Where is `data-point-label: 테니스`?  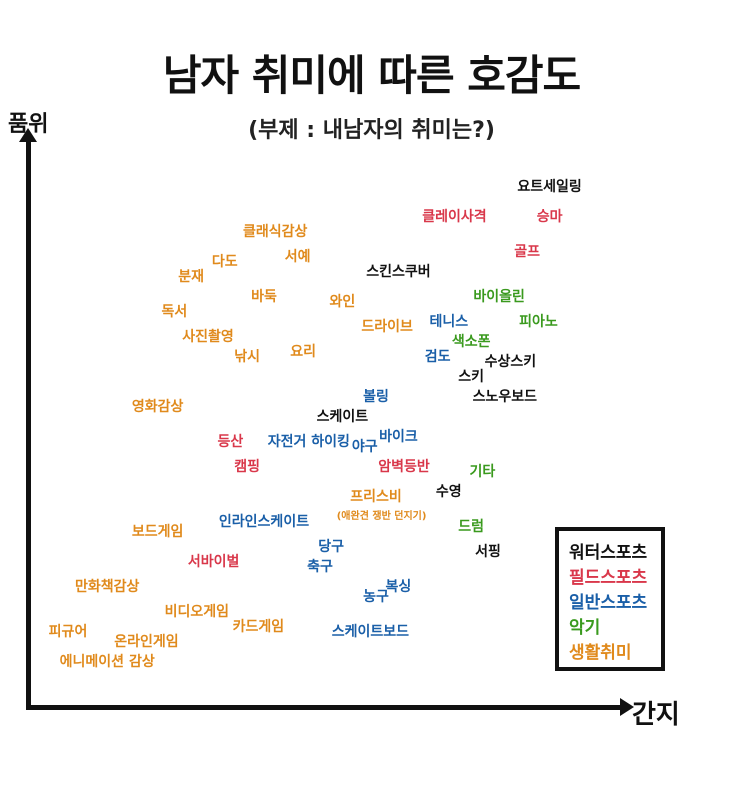
data-point-label: 테니스 is located at coordinates (449, 322).